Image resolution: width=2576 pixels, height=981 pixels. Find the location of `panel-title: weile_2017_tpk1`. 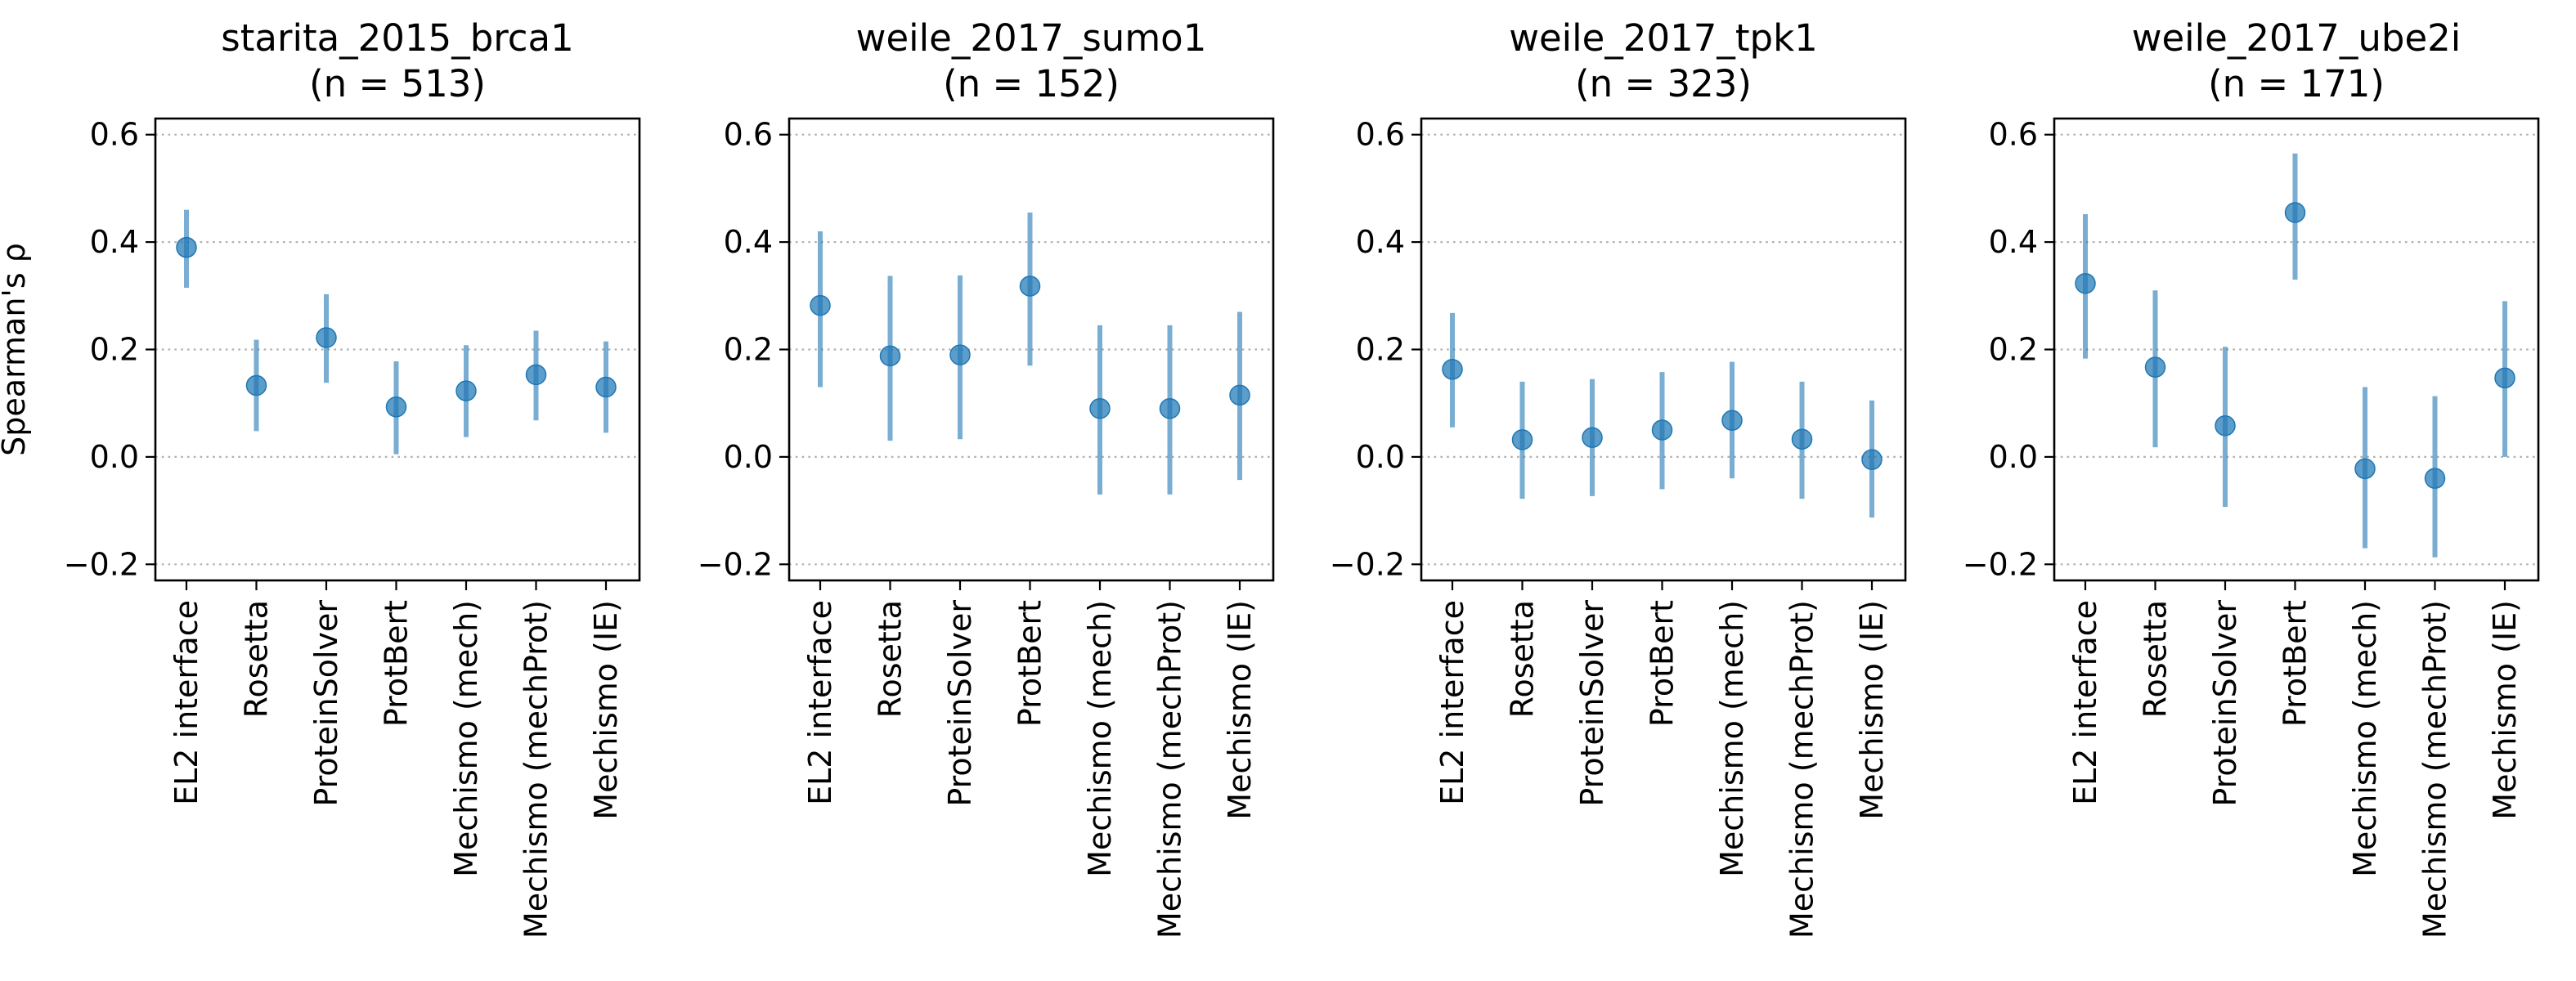

panel-title: weile_2017_tpk1 is located at coordinates (1664, 38).